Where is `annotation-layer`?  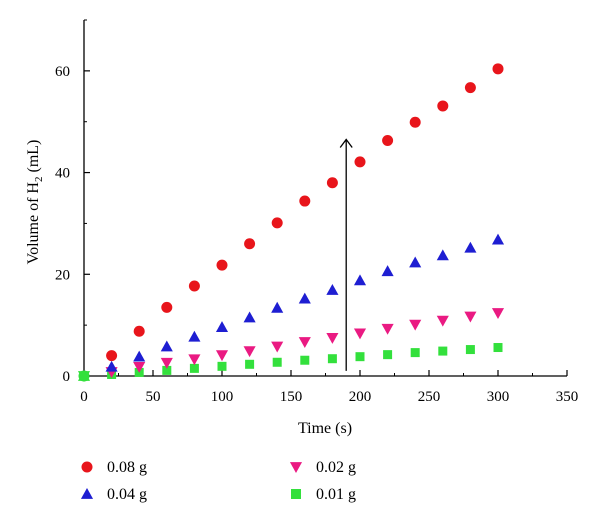 annotation-layer is located at coordinates (346, 254).